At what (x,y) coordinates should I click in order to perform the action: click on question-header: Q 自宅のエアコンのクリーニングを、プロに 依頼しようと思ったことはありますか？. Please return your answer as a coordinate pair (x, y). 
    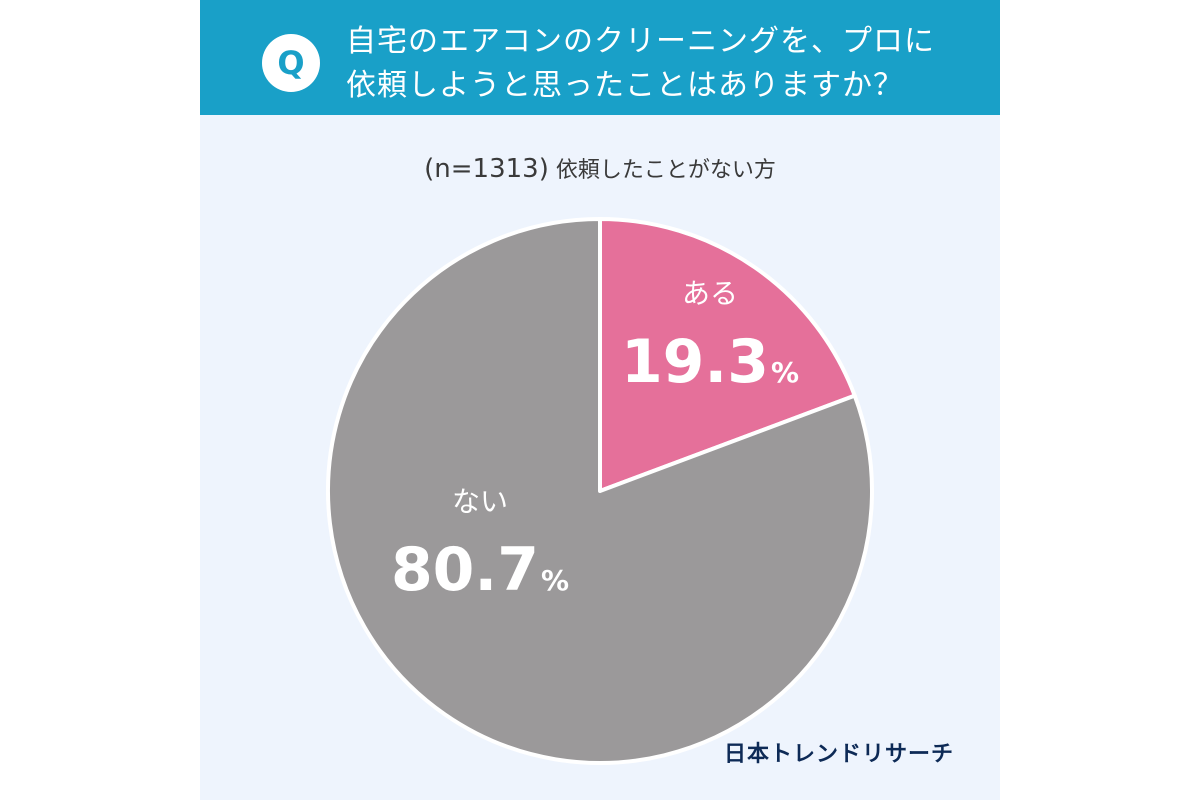
    Looking at the image, I should click on (600, 57).